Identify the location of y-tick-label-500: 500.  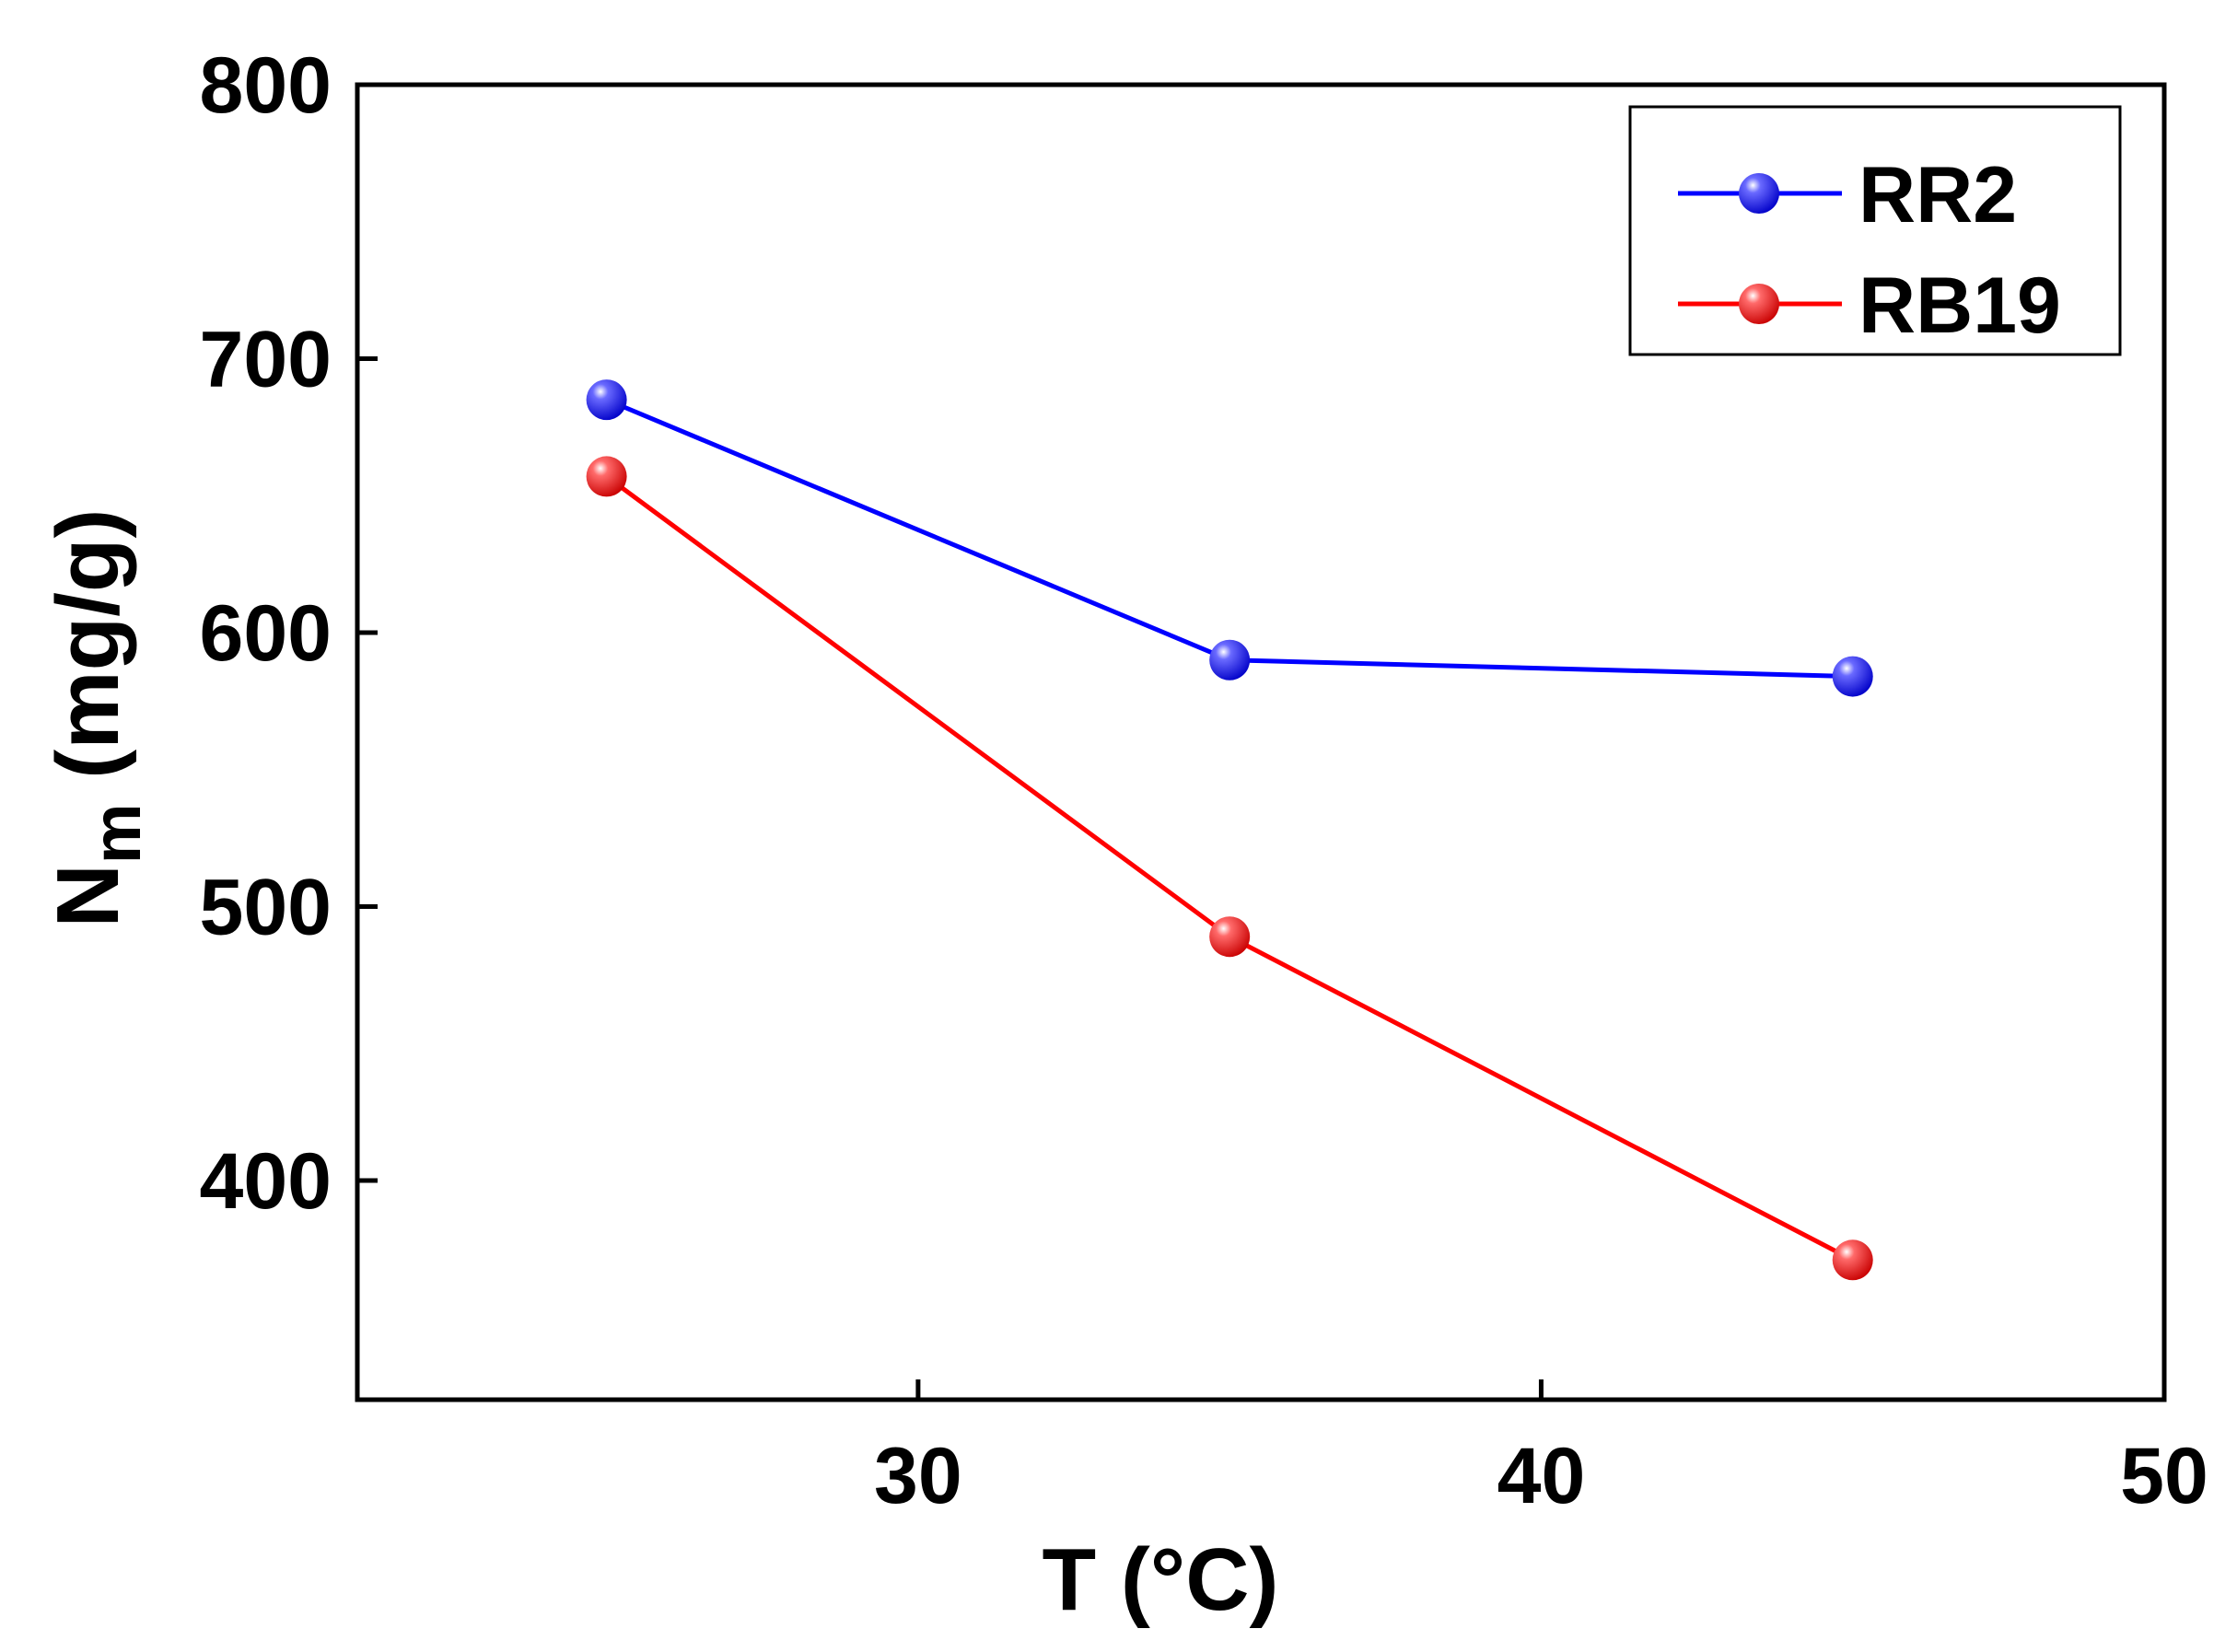
(266, 908).